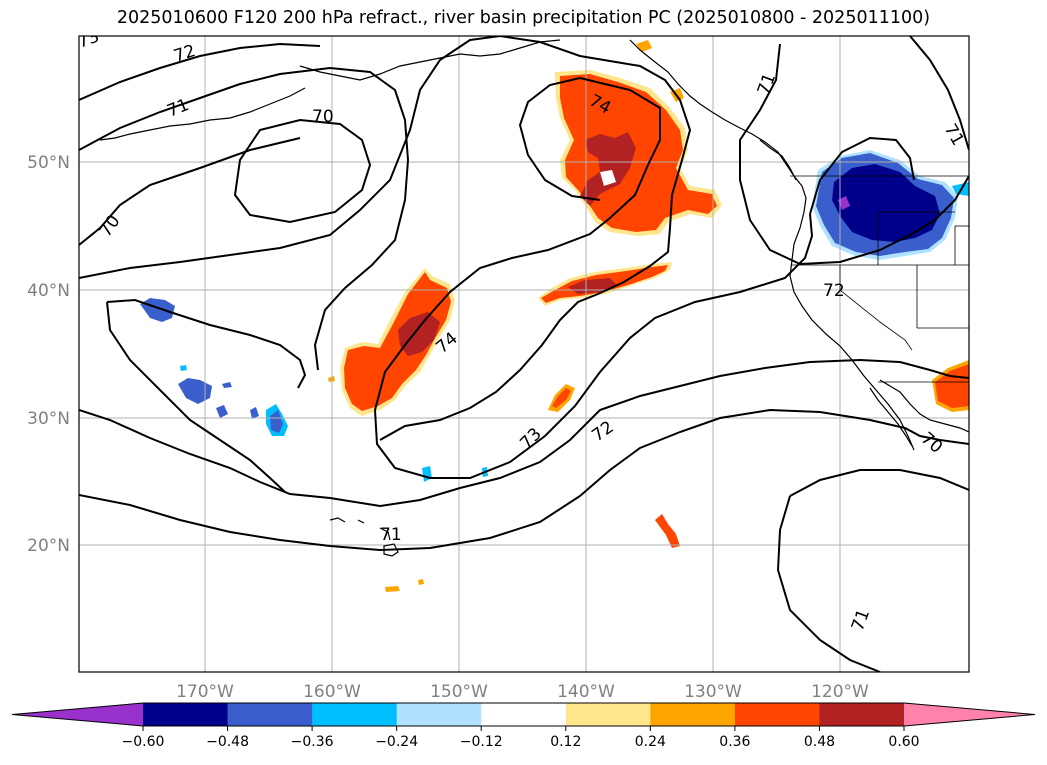  I want to click on coastline-baja, so click(891, 417).